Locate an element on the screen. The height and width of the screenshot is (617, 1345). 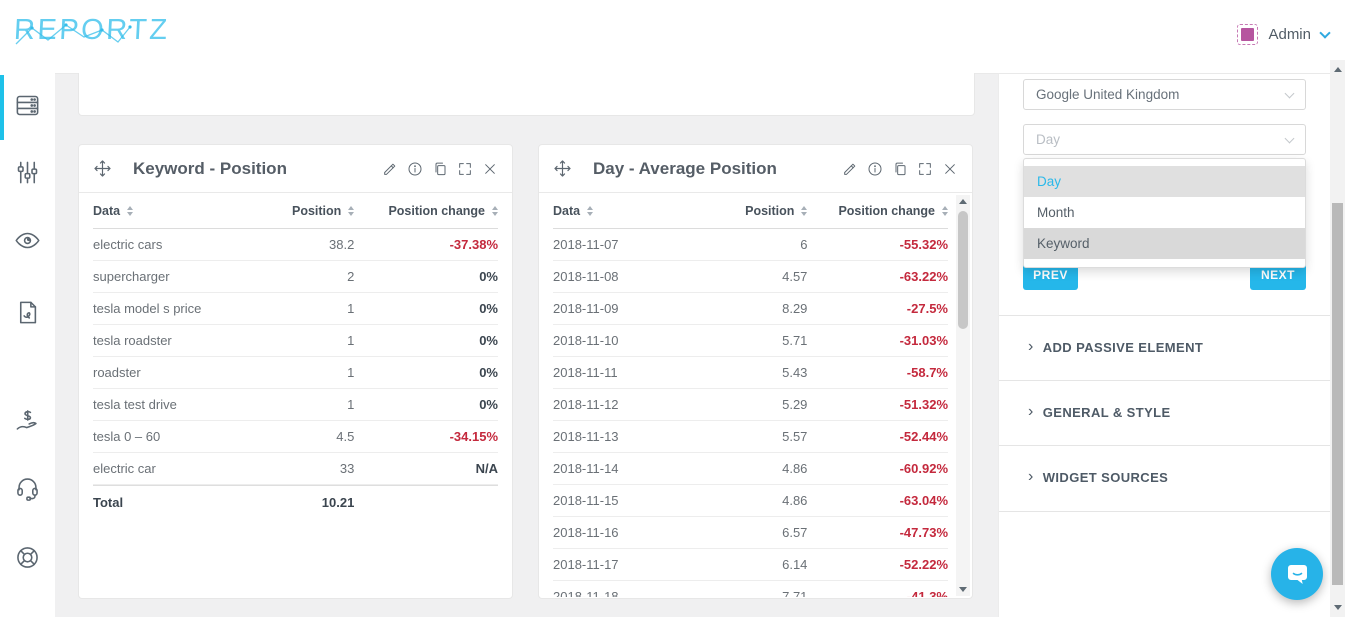
source-select: Google United Kingdom is located at coordinates (1164, 94).